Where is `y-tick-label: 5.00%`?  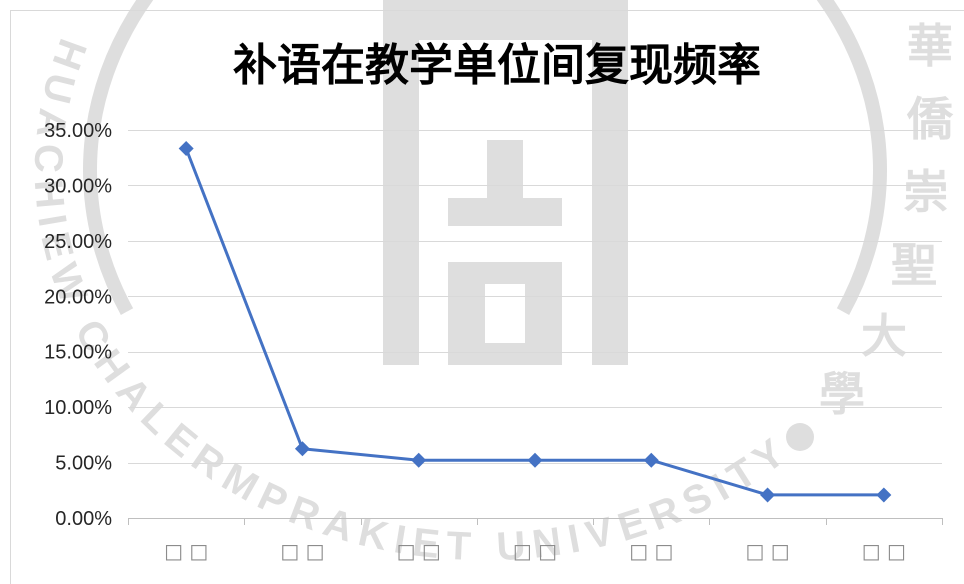 y-tick-label: 5.00% is located at coordinates (83, 464).